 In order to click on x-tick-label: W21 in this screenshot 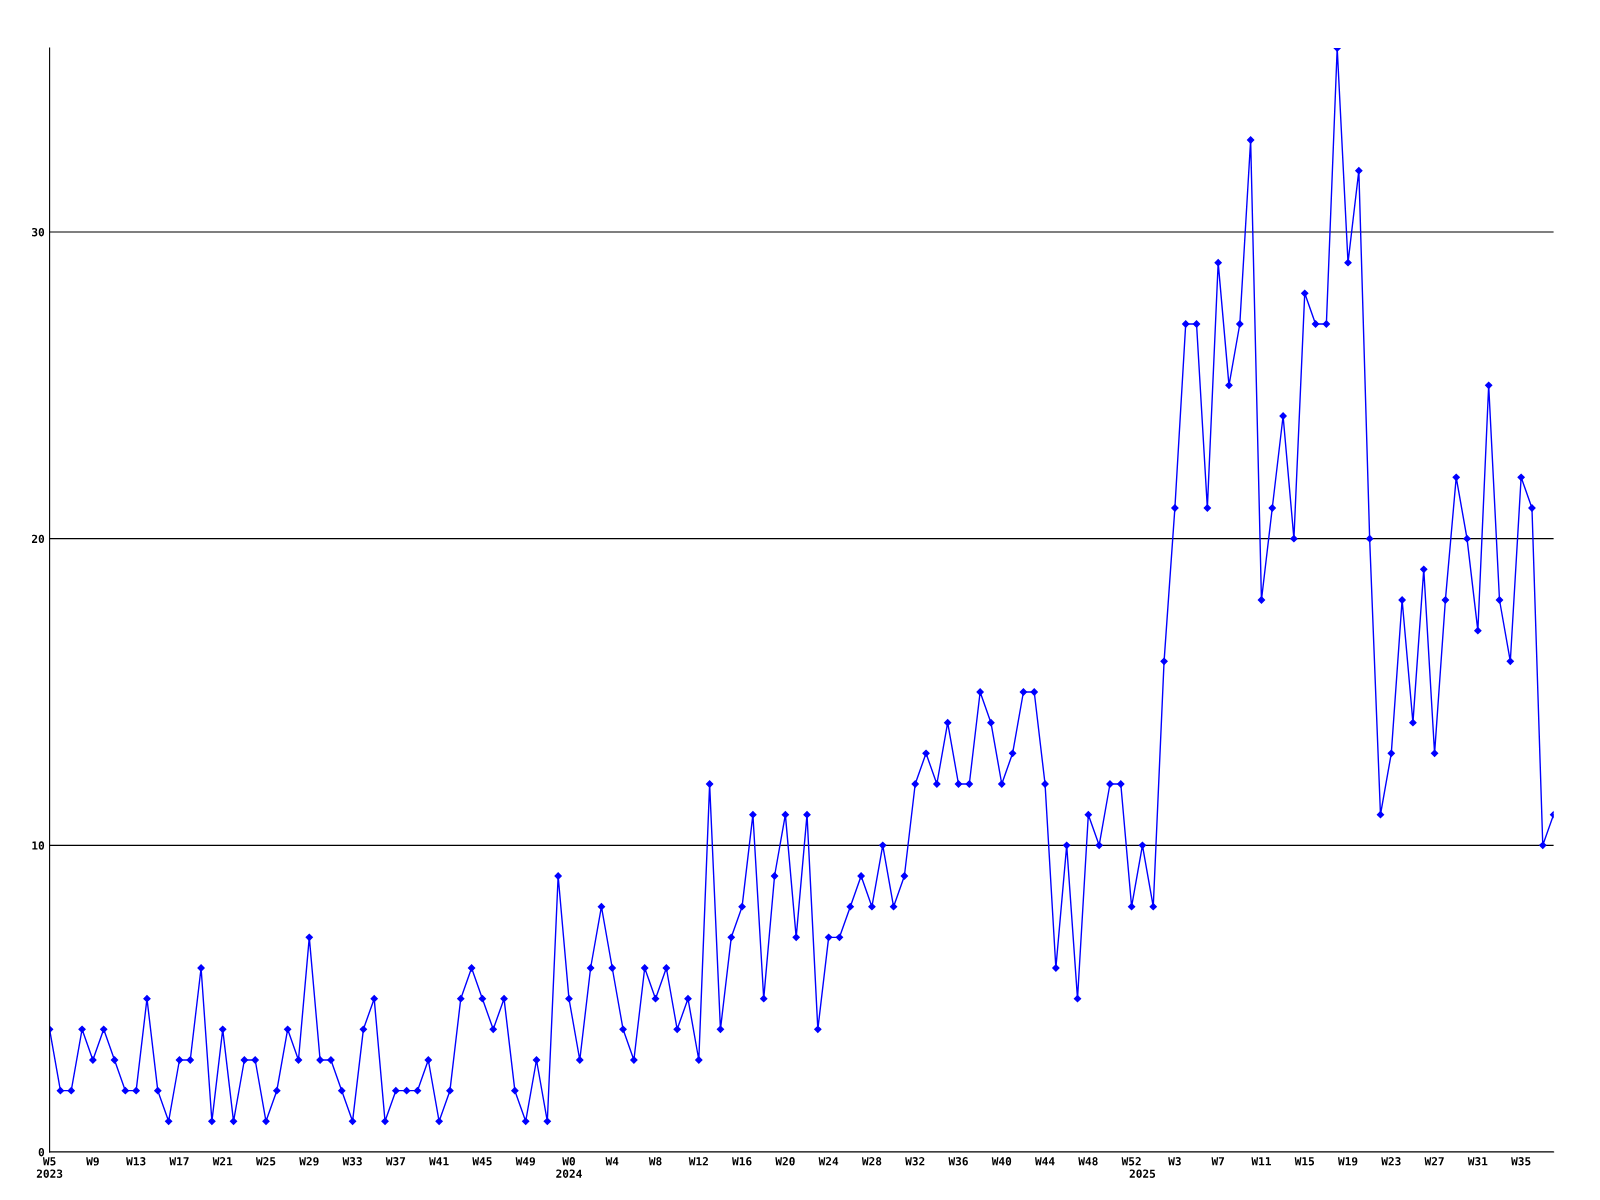, I will do `click(222, 1161)`.